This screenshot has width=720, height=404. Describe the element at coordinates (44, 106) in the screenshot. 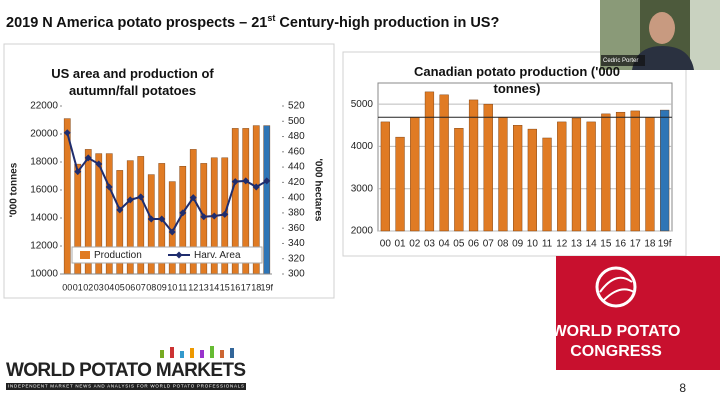

I see `y-tick-label: 22000` at that location.